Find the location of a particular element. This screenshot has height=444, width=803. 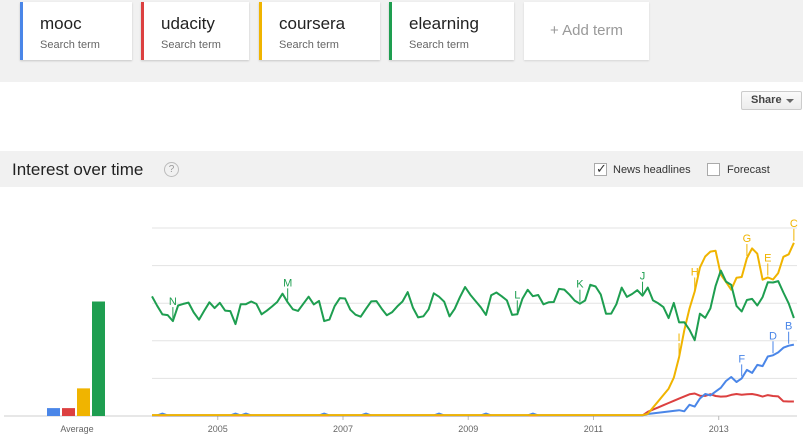

help-icon: ? is located at coordinates (171, 169).